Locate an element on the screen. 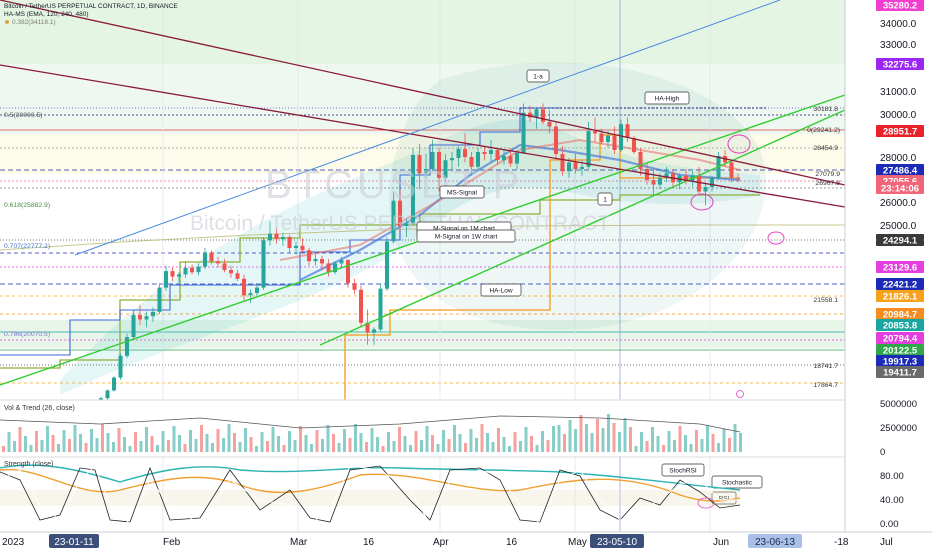 Image resolution: width=932 pixels, height=555 pixels. strength-panel is located at coordinates (370, 494).